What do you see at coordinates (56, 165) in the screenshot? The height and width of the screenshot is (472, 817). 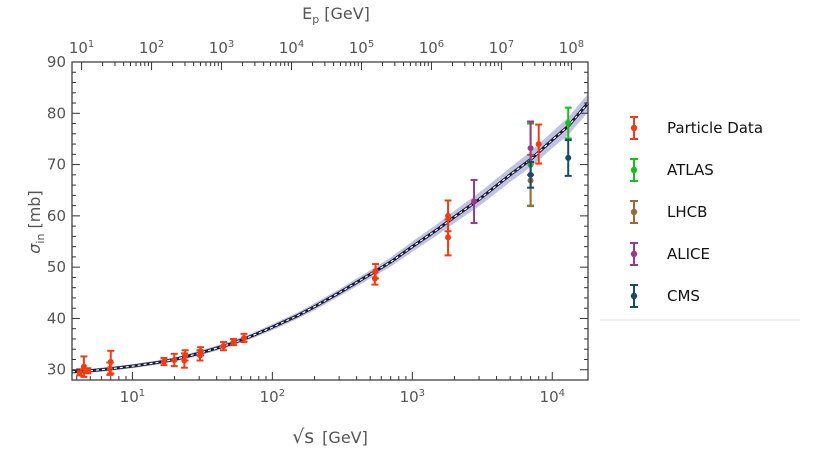 I see `y-tick-label: 70` at bounding box center [56, 165].